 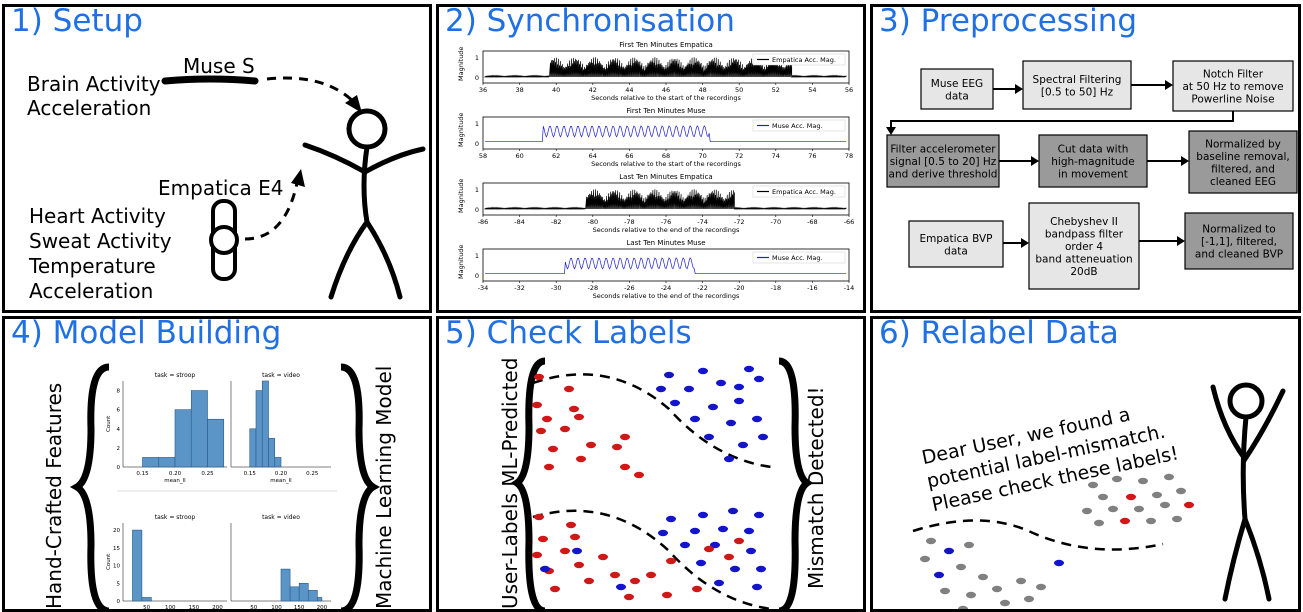 What do you see at coordinates (322, 608) in the screenshot?
I see `hist-xtick: 200` at bounding box center [322, 608].